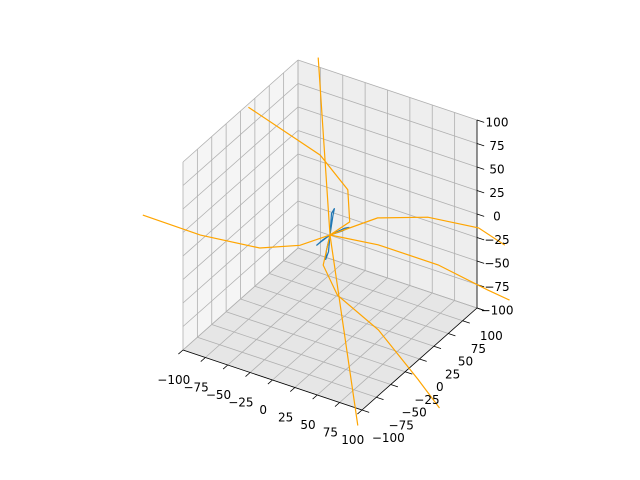  I want to click on y-tick-label: 50, so click(465, 362).